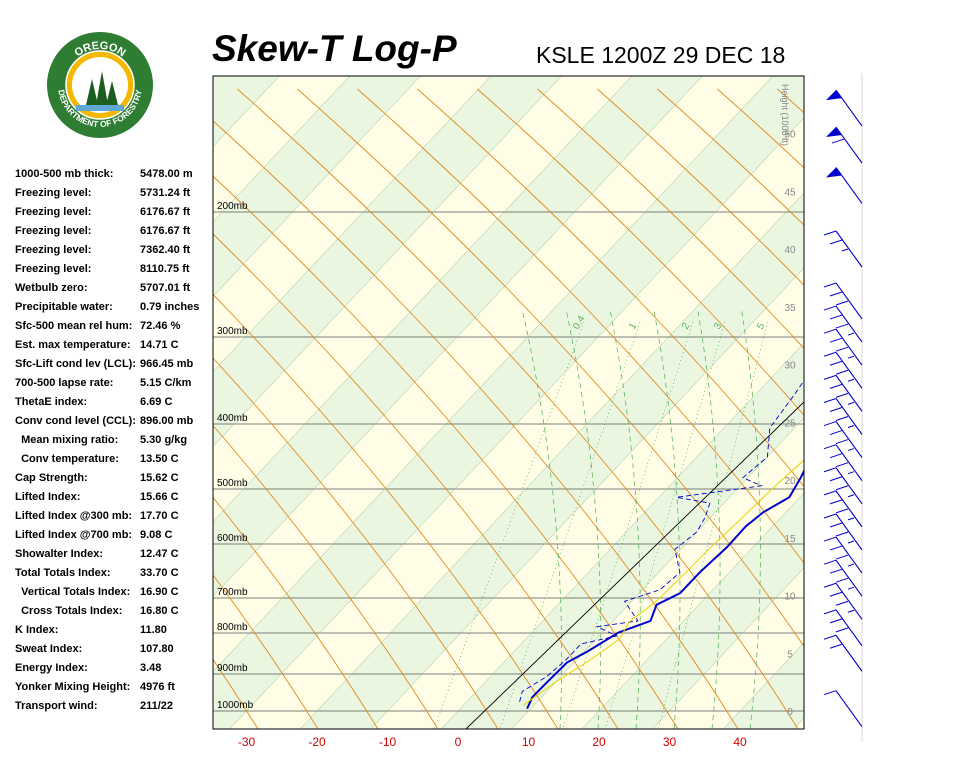  Describe the element at coordinates (167, 421) in the screenshot. I see `stat-value: 896.00 mb` at that location.